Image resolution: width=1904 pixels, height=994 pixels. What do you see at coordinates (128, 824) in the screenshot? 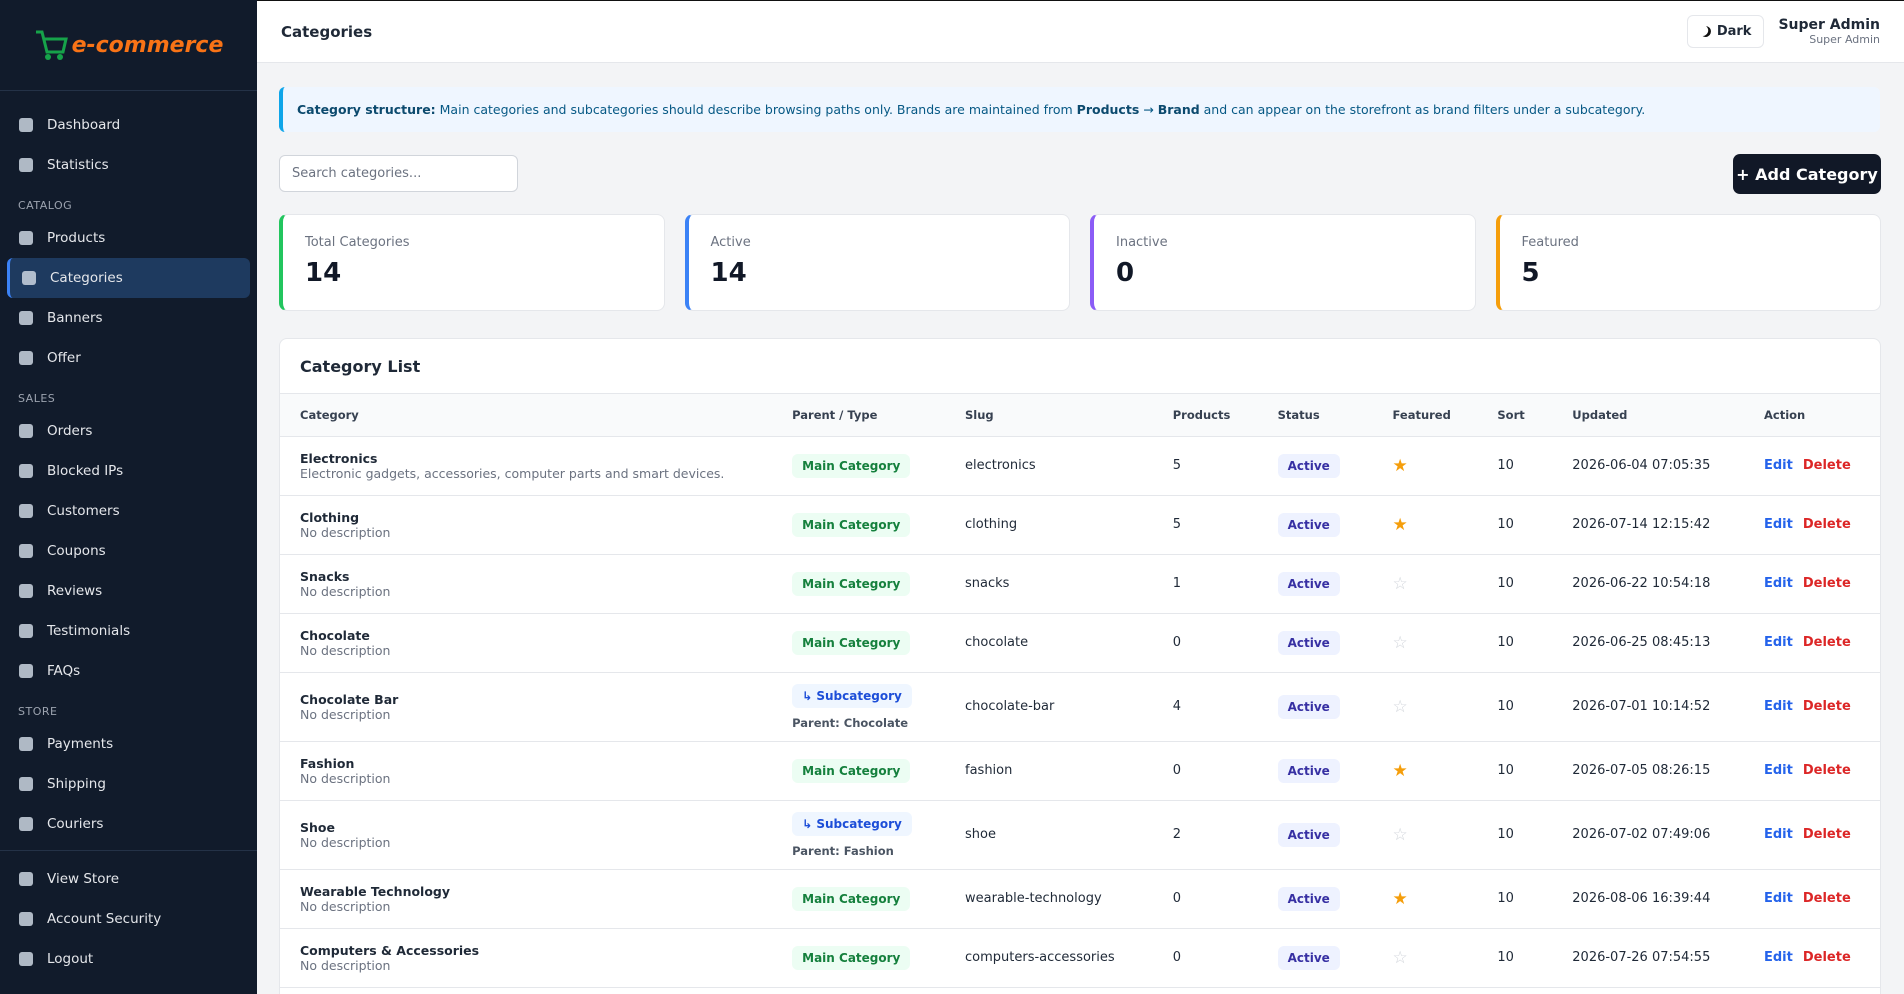
I see `nav-item: Couriers` at bounding box center [128, 824].